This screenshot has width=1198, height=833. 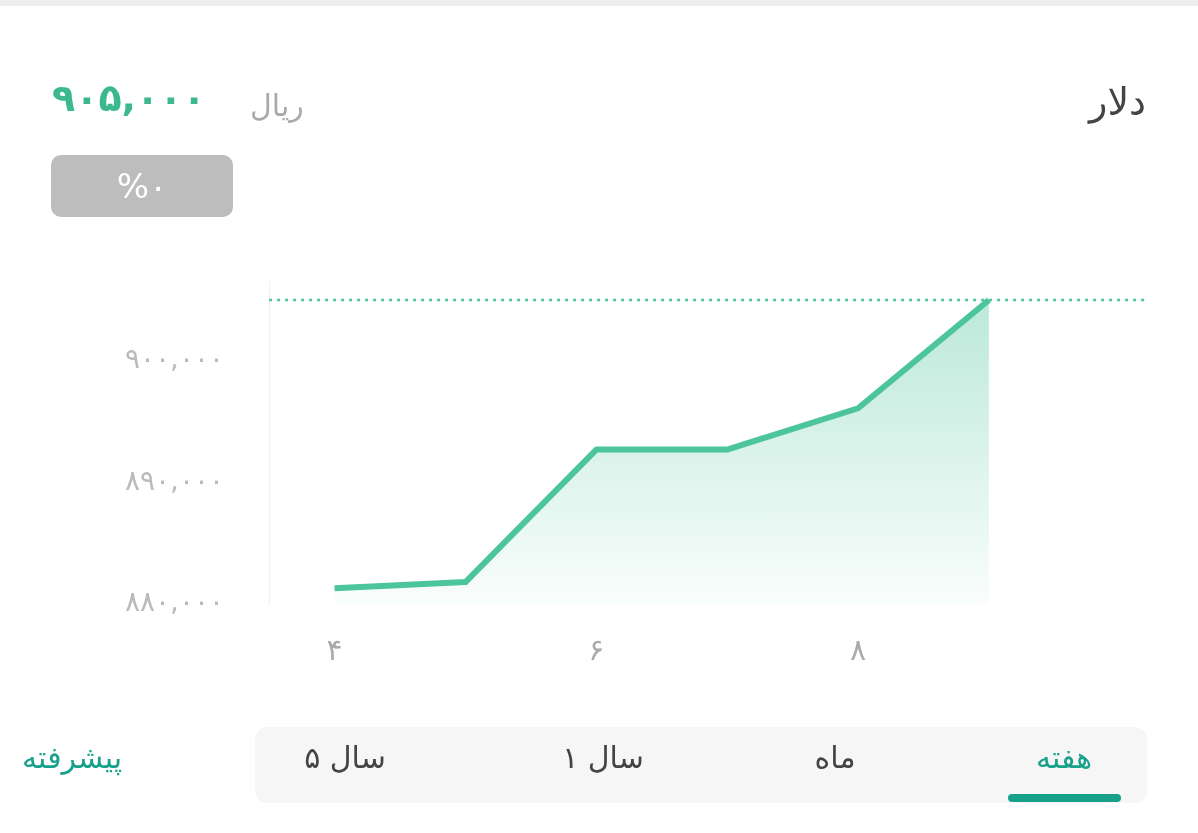 I want to click on text: ۱ سال, so click(x=603, y=757).